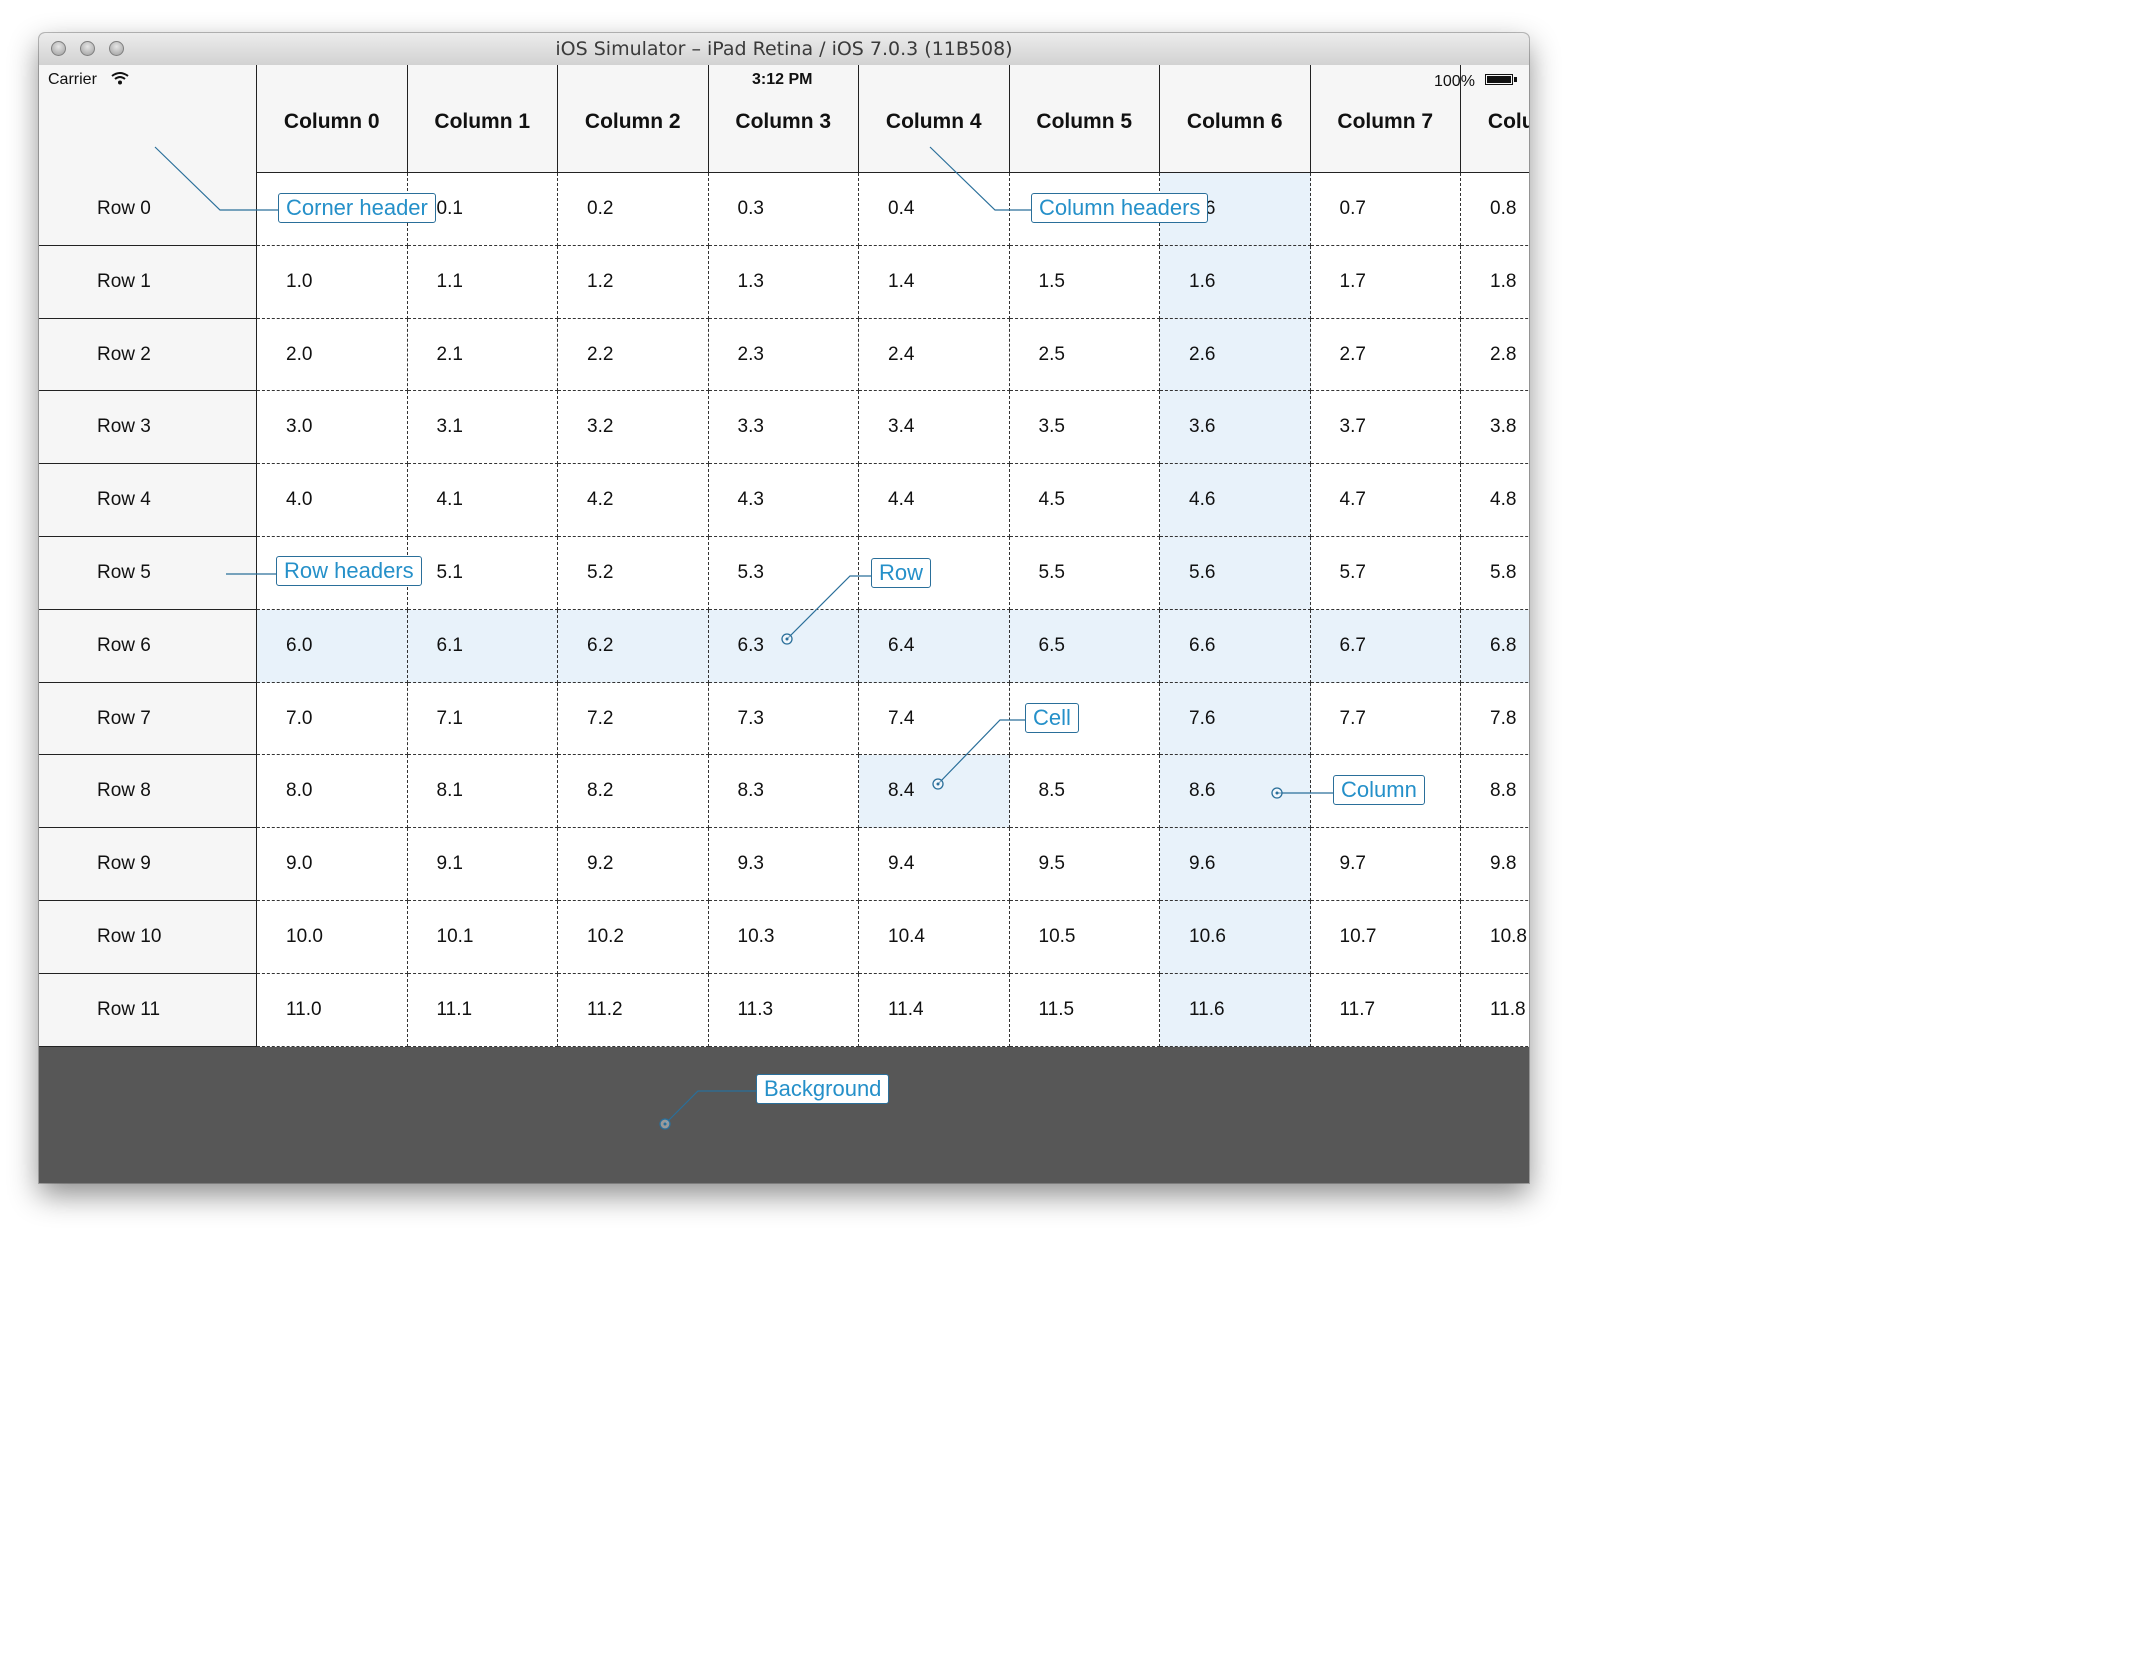 This screenshot has width=2156, height=1680. I want to click on row-header: Row 11, so click(148, 1010).